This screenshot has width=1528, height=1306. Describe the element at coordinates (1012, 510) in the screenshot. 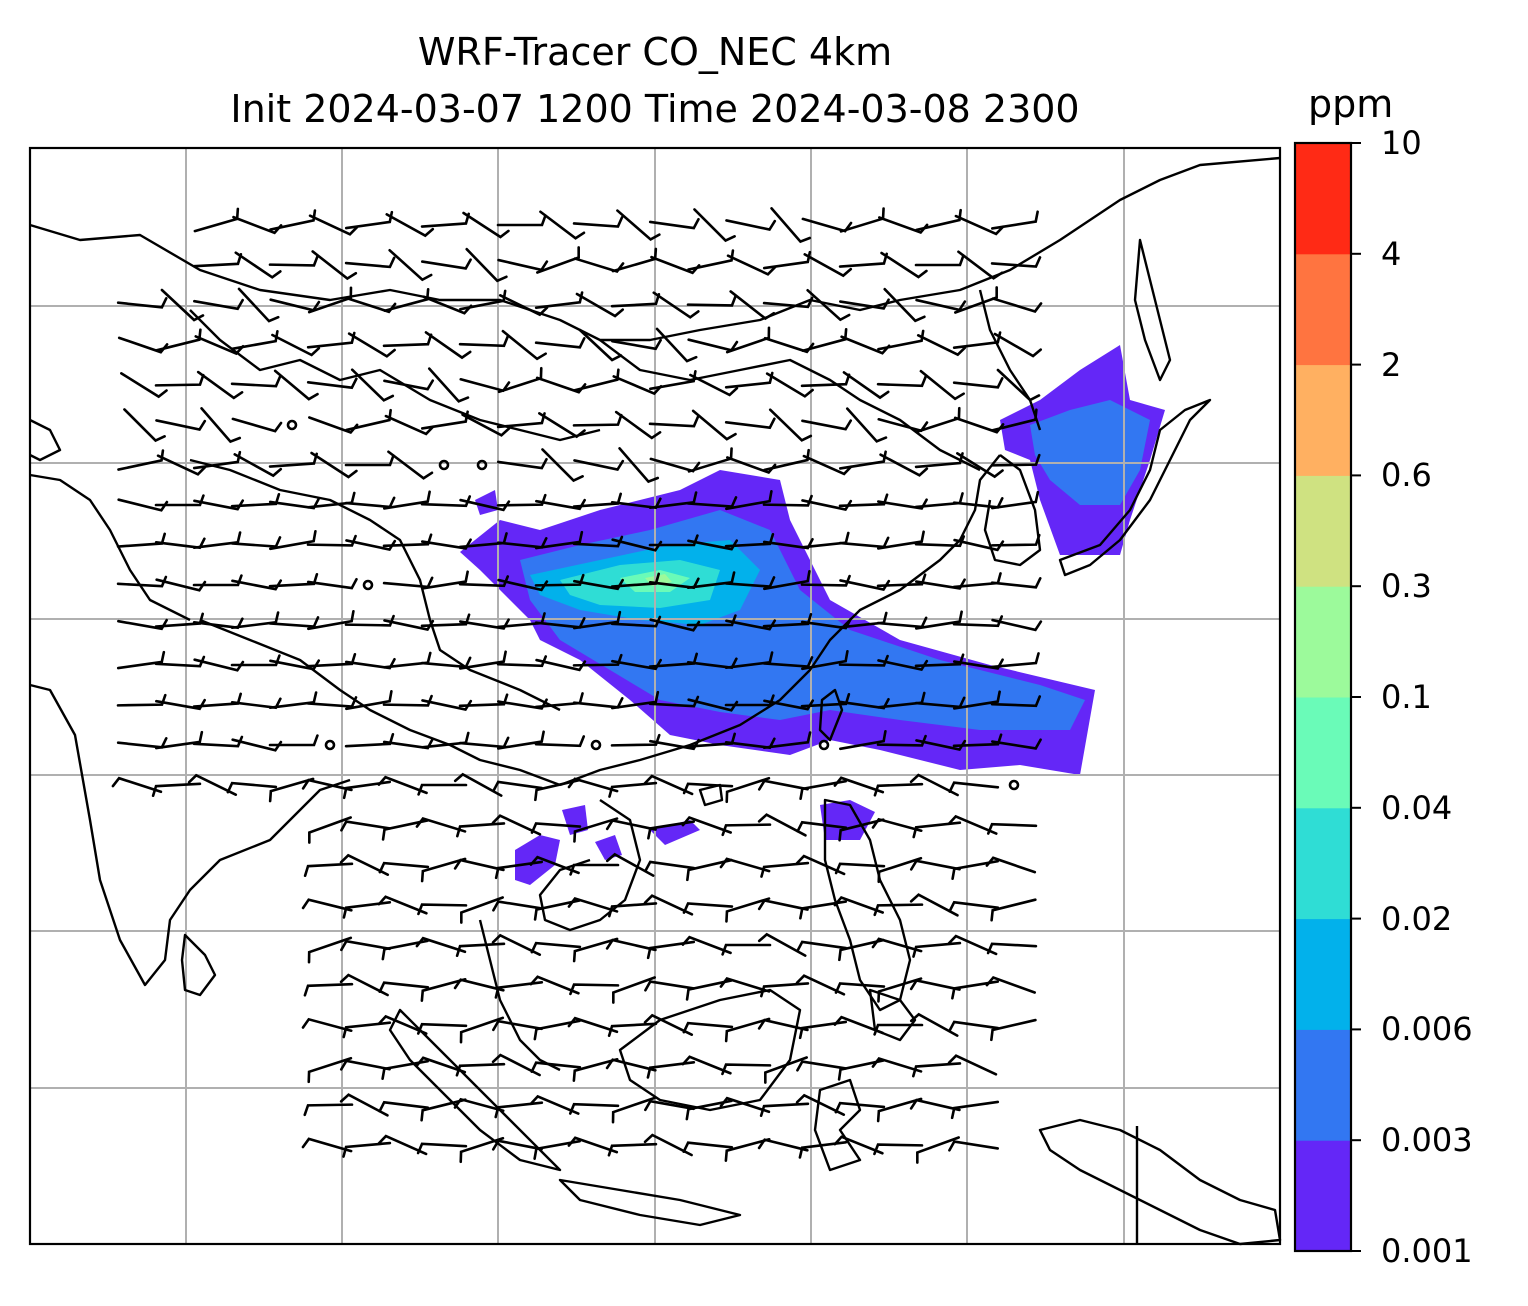

I see `korea-coast` at that location.